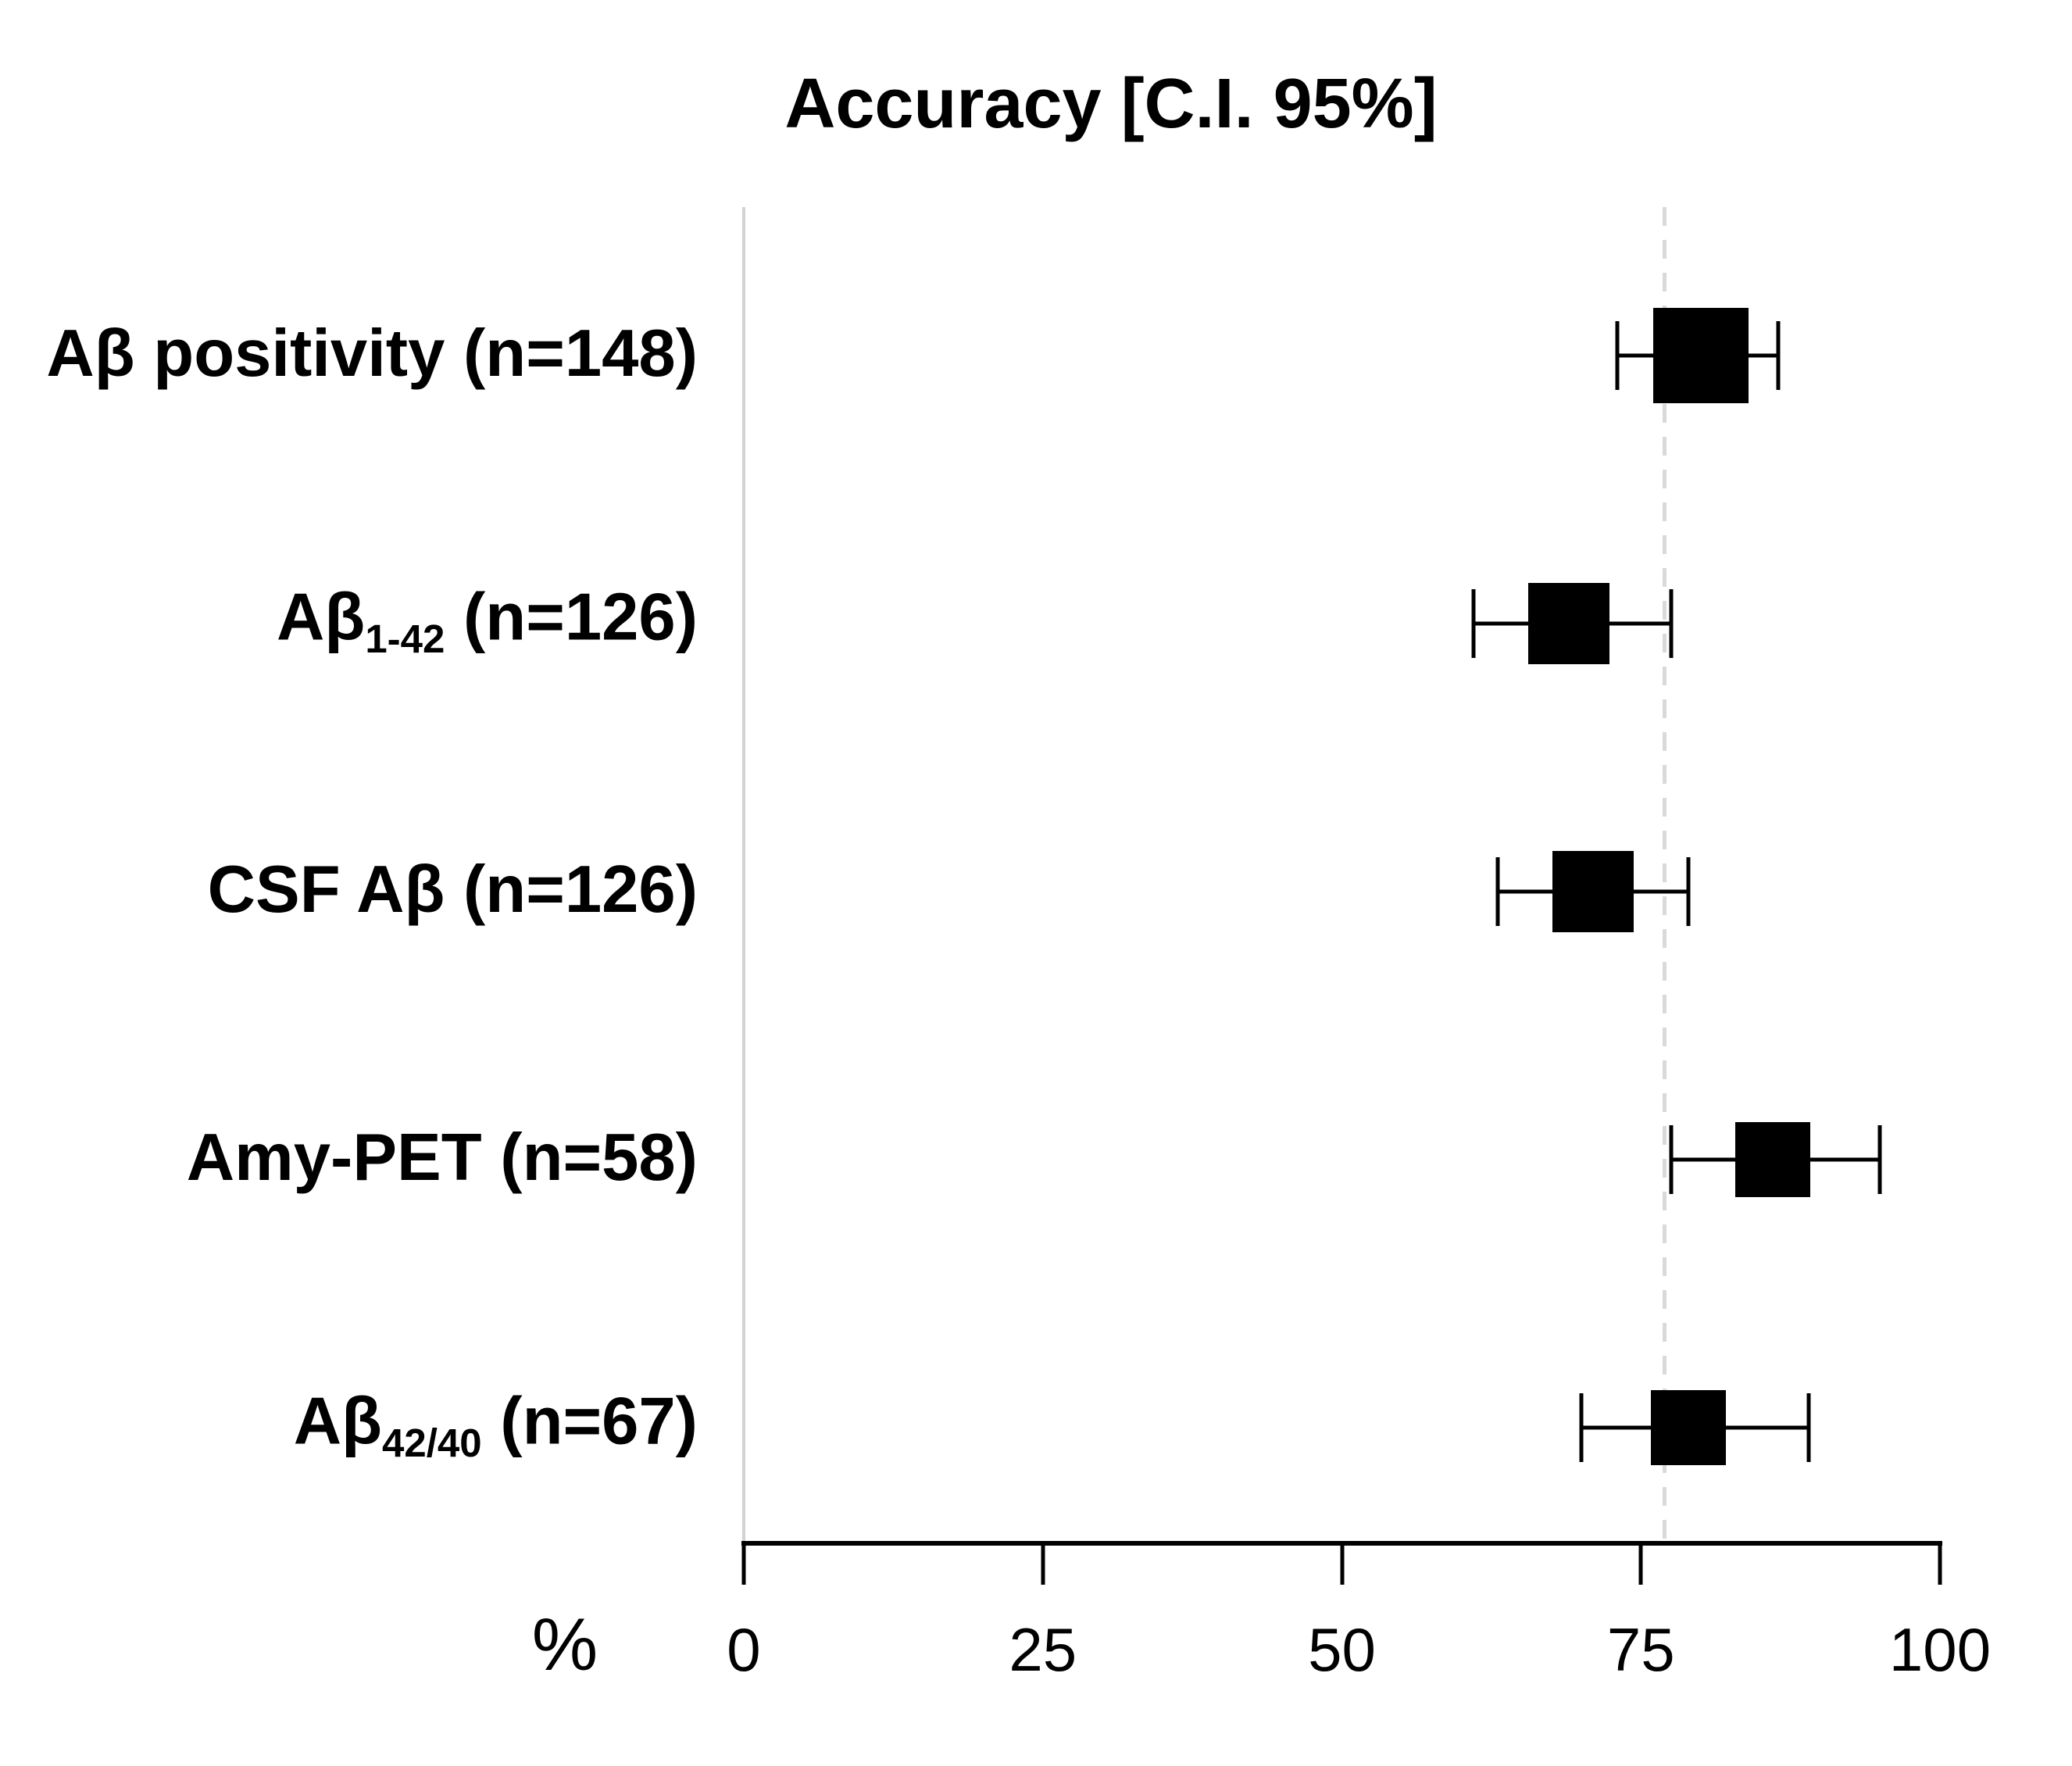 The height and width of the screenshot is (1766, 2072). I want to click on x-axis-tick-label: 100, so click(1940, 1650).